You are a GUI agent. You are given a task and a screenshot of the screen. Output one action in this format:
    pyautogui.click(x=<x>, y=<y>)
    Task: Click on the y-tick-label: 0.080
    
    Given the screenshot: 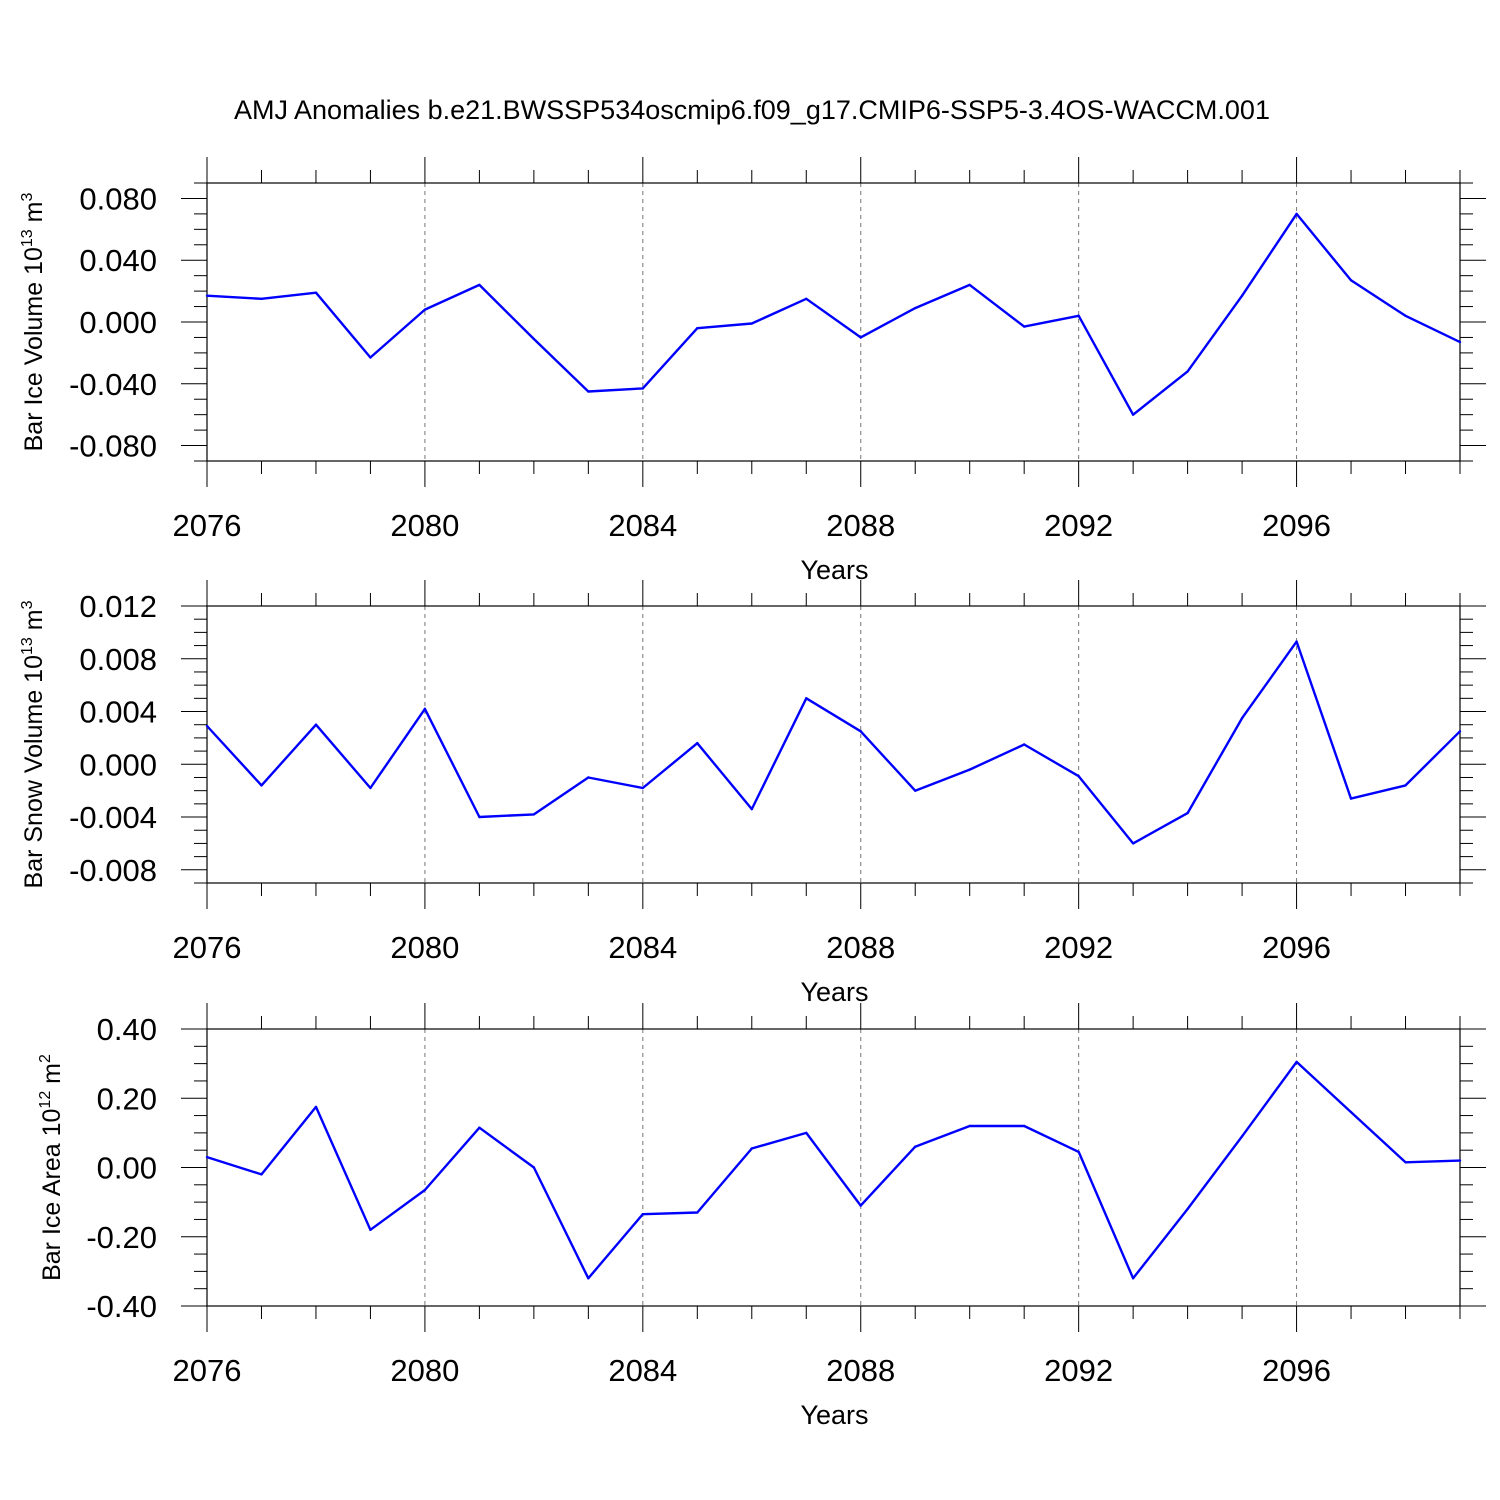 What is the action you would take?
    pyautogui.click(x=118, y=198)
    